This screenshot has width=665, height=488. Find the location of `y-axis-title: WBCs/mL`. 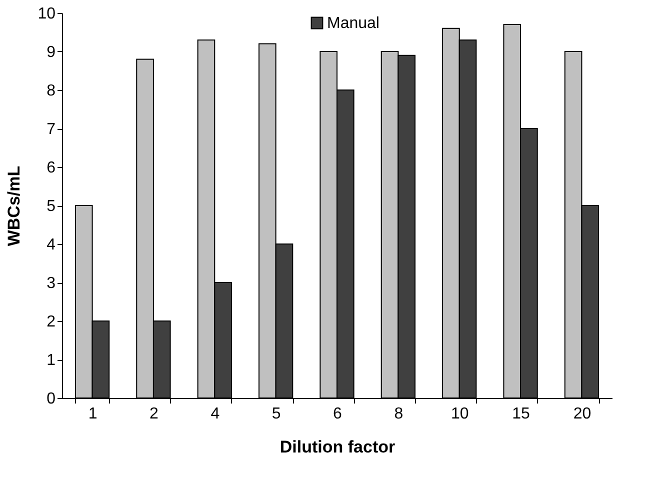

y-axis-title: WBCs/mL is located at coordinates (14, 206).